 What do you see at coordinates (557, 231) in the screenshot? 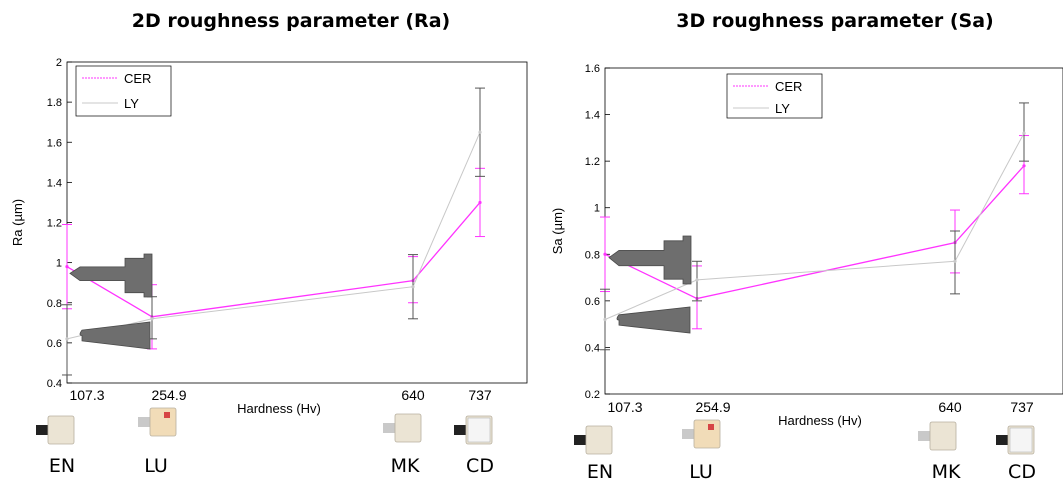
I see `y-axis-label: Sa (µm)` at bounding box center [557, 231].